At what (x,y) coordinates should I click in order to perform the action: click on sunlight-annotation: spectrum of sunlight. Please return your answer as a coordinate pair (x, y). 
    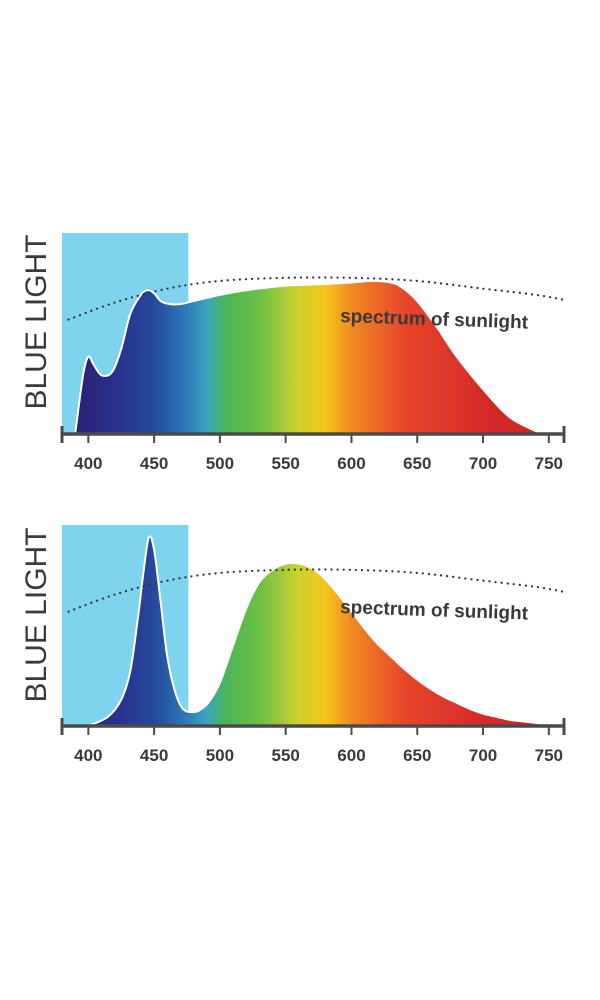
    Looking at the image, I should click on (434, 611).